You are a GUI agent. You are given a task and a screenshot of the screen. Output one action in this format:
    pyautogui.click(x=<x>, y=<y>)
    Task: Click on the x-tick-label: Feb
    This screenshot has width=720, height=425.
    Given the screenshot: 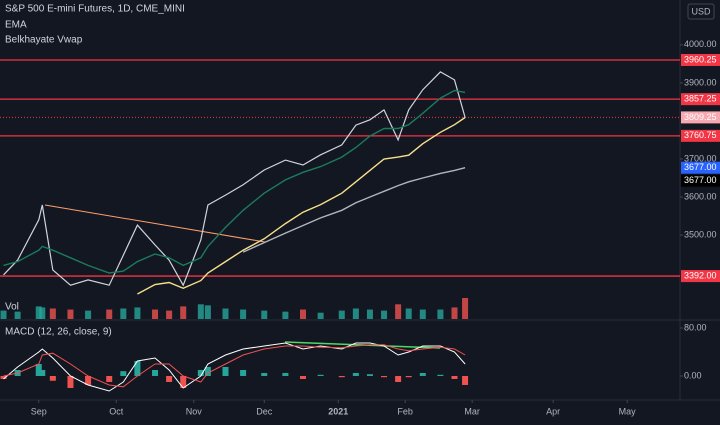 What is the action you would take?
    pyautogui.click(x=405, y=411)
    